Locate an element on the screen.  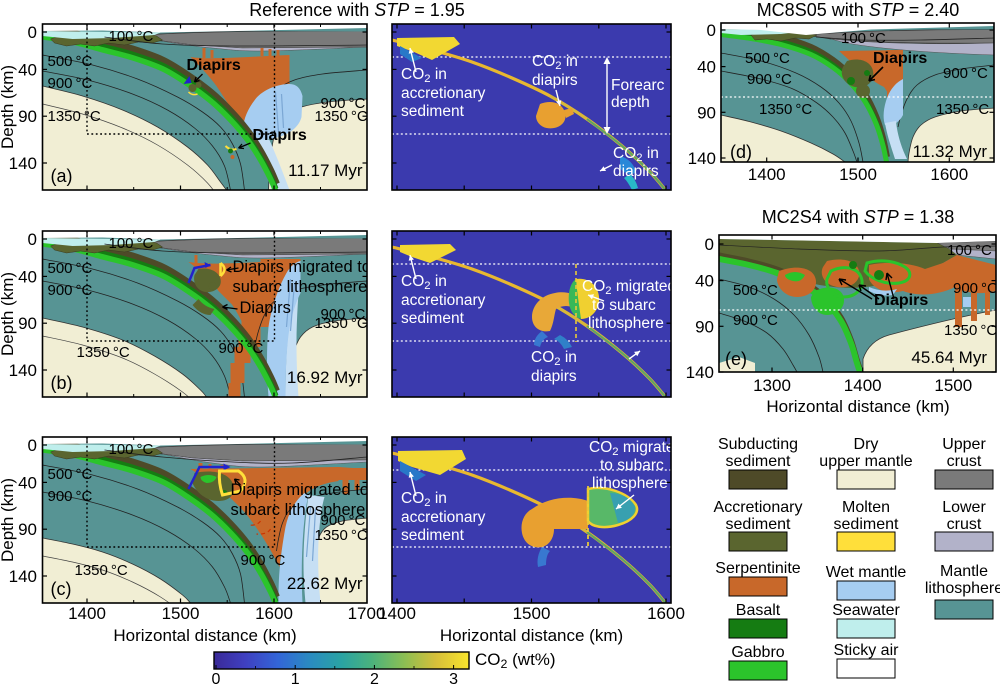
svg-text: 22.62 Myr is located at coordinates (325, 583).